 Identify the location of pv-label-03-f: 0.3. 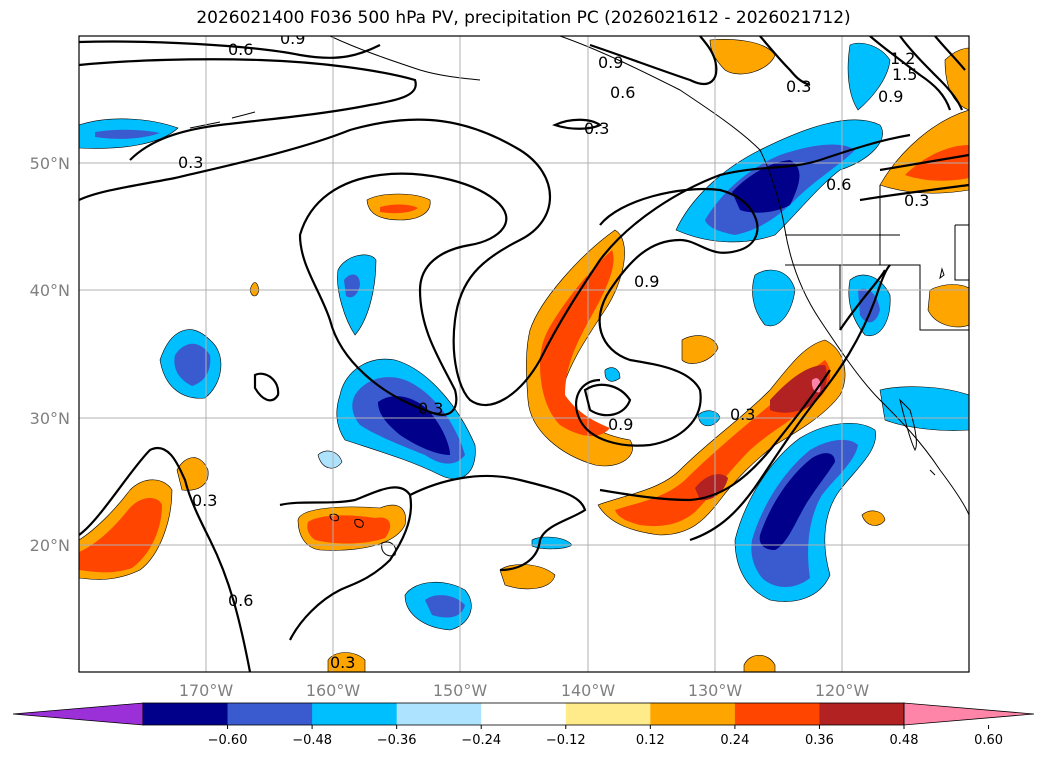
(204, 500).